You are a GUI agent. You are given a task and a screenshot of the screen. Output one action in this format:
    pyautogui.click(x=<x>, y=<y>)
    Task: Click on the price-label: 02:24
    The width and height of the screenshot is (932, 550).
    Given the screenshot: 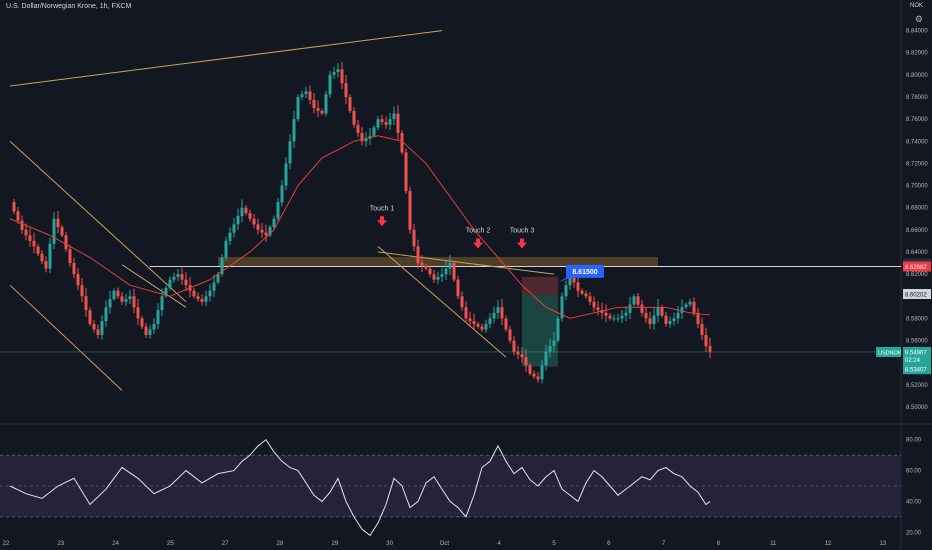 What is the action you would take?
    pyautogui.click(x=913, y=361)
    